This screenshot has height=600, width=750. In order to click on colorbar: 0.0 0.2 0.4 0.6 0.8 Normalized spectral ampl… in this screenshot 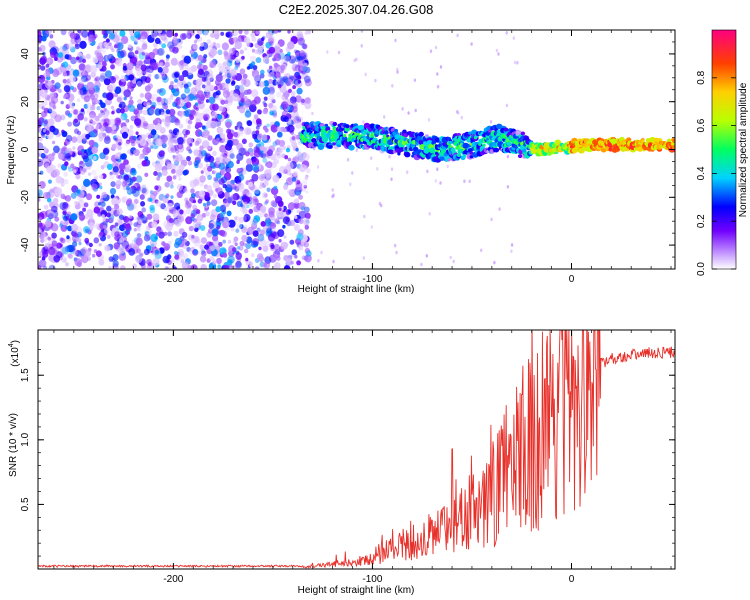, I will do `click(722, 152)`.